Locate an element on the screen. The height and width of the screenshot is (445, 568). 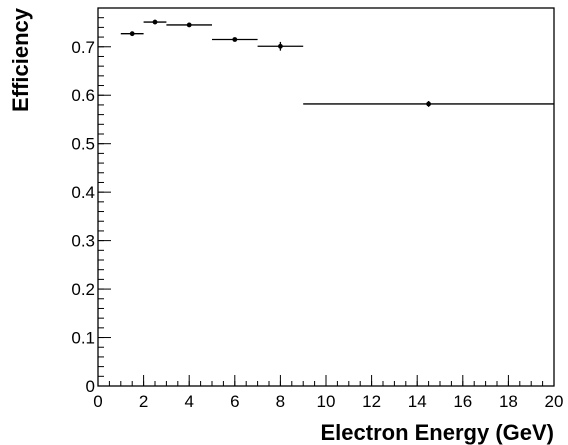
y-tick-label: 0.1 is located at coordinates (83, 338).